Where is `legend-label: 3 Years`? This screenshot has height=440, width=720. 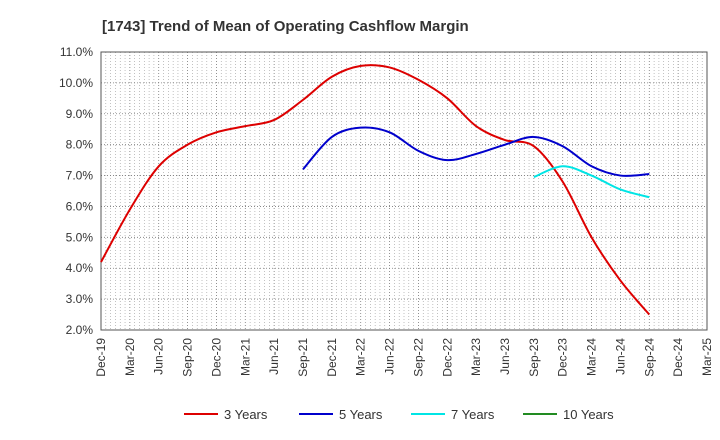
legend-label: 3 Years is located at coordinates (246, 414).